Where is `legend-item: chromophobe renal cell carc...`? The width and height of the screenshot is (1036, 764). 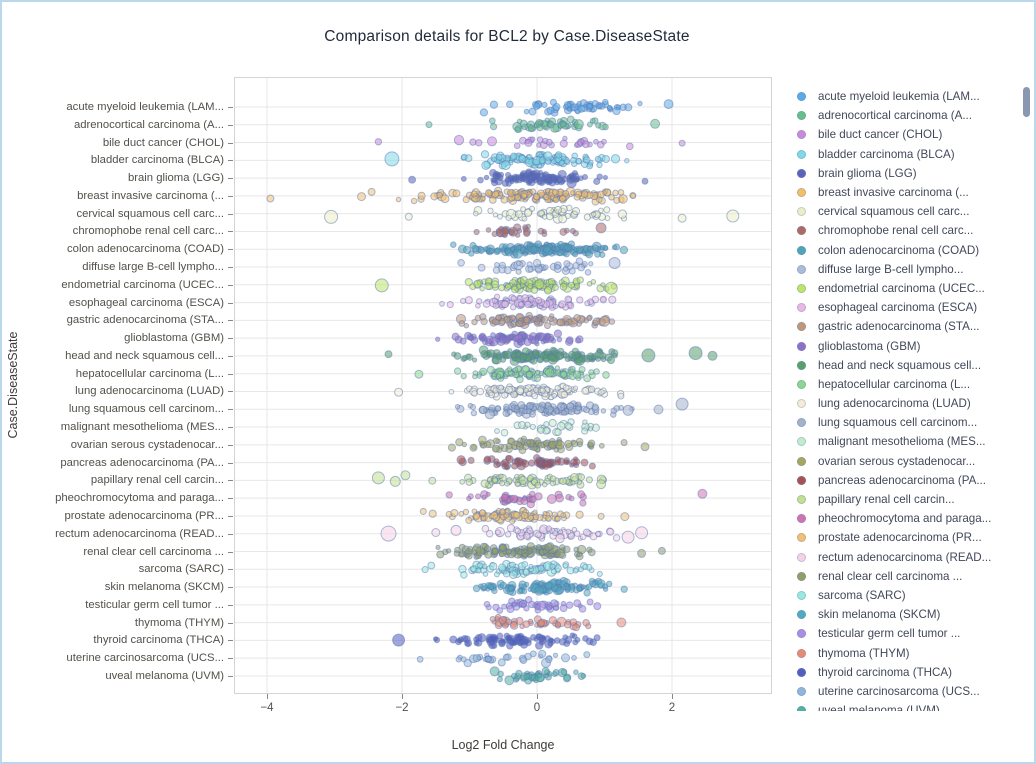
legend-item: chromophobe renal cell carc... is located at coordinates (906, 230).